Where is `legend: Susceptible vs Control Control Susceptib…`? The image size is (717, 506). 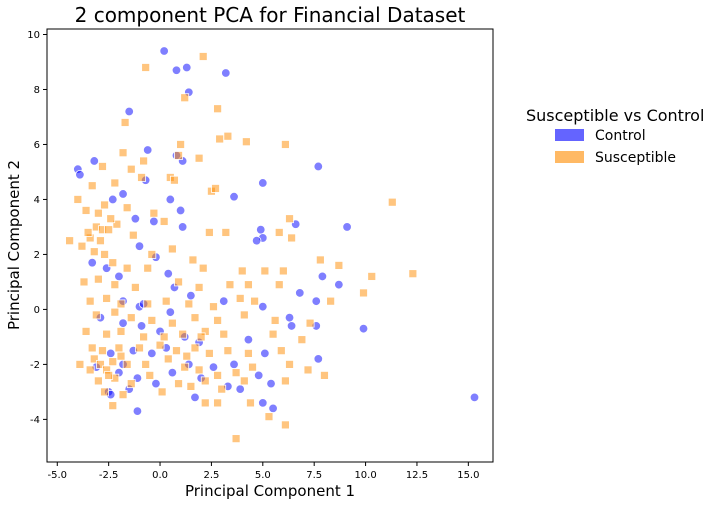 legend: Susceptible vs Control Control Susceptib… is located at coordinates (615, 136).